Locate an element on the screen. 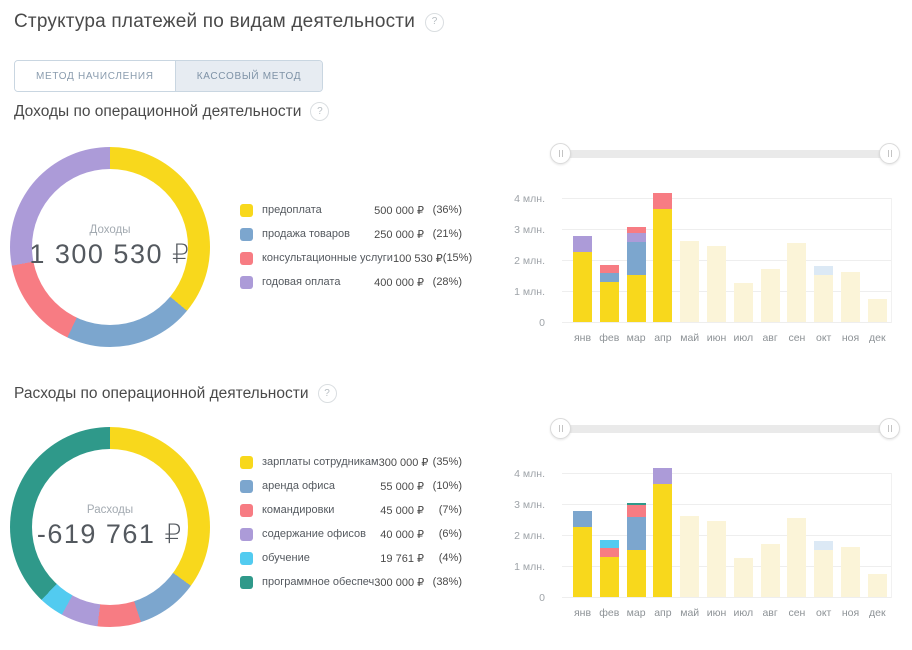  expense-period-slider is located at coordinates (725, 428).